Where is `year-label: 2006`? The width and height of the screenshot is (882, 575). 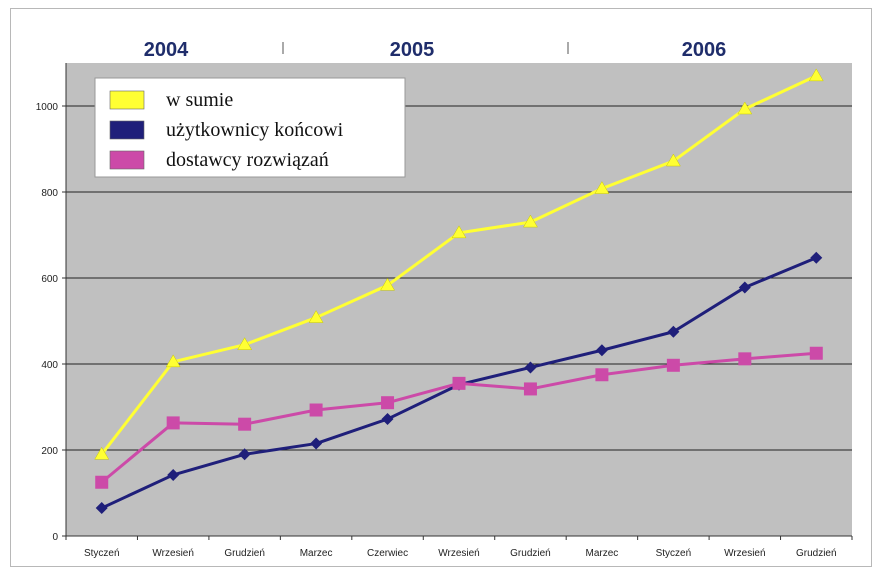
year-label: 2006 is located at coordinates (704, 50).